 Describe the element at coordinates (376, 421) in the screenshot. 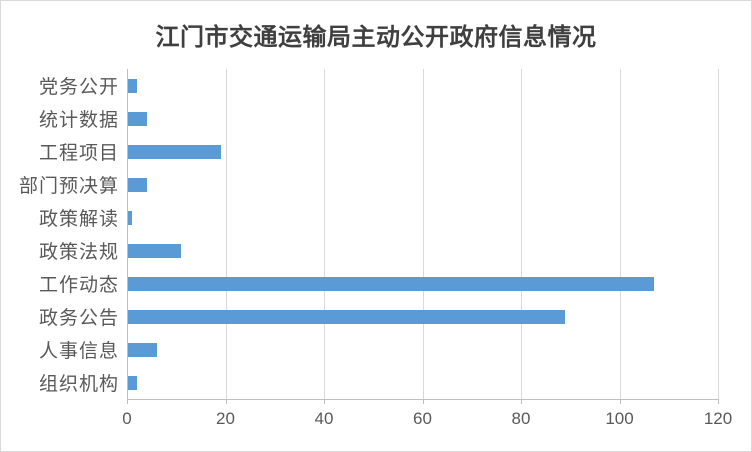

I see `value-axis-labels: 0 20 40 60 80 100 120` at that location.